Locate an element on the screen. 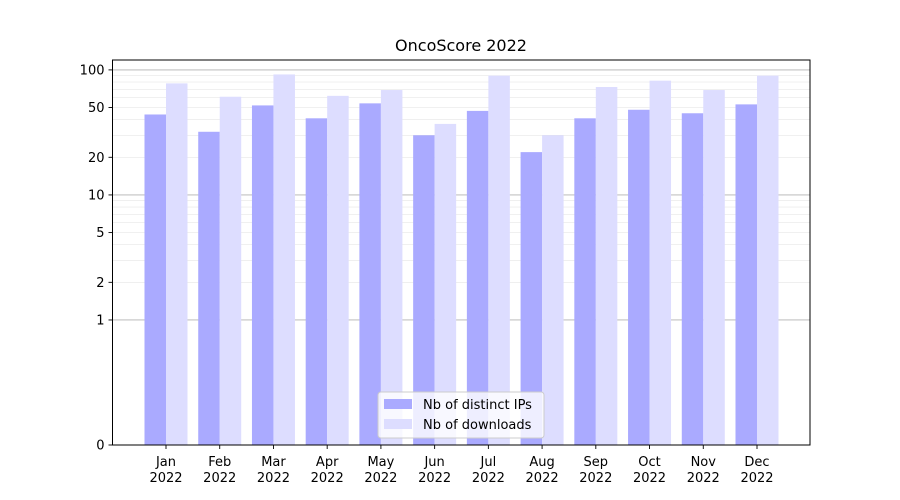 The image size is (900, 500). x-tick-label: Jan 2022 is located at coordinates (165, 470).